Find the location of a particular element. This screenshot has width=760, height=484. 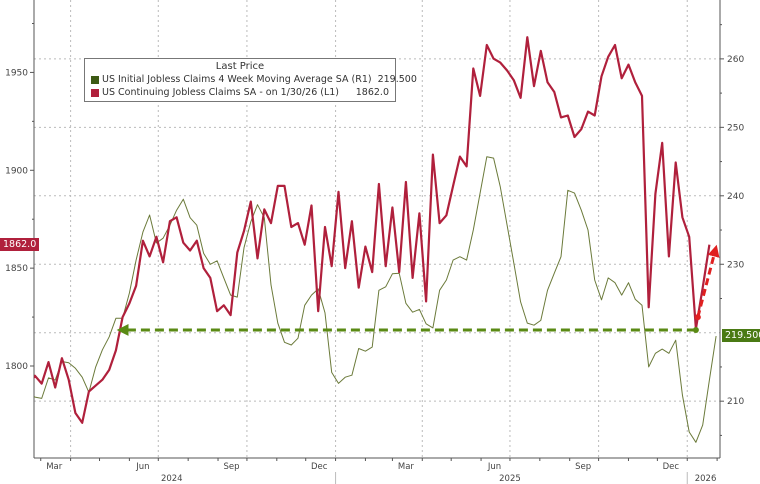

red-dashed-arrow is located at coordinates (708, 281).